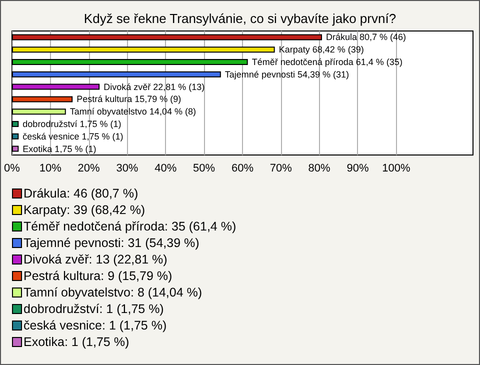 This screenshot has height=365, width=480. Describe the element at coordinates (165, 168) in the screenshot. I see `x-tick-label: 40%` at that location.